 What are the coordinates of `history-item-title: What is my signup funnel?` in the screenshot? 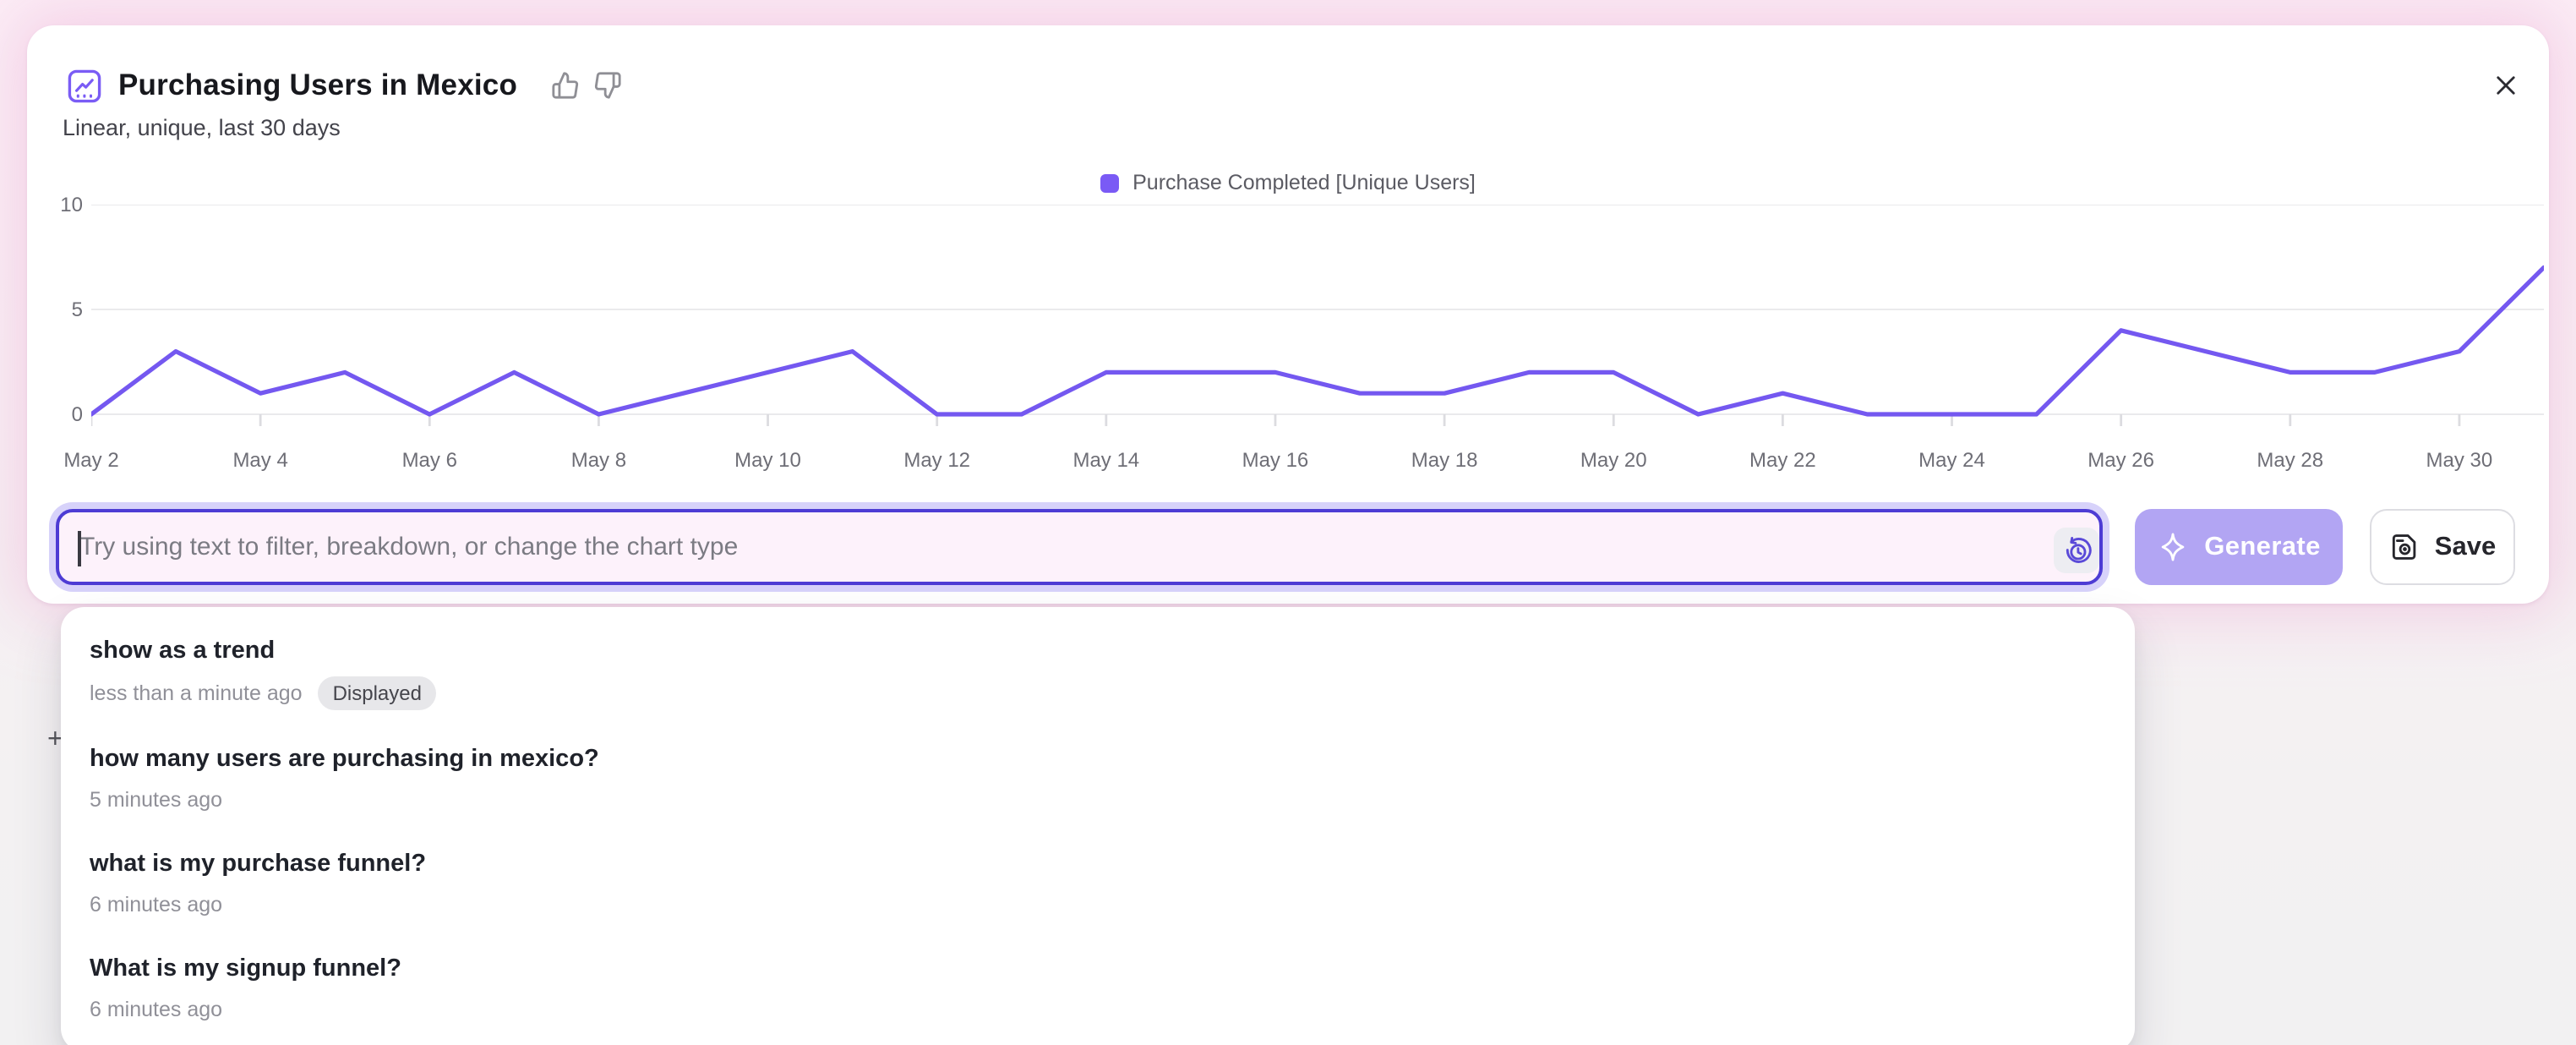 It's located at (245, 969).